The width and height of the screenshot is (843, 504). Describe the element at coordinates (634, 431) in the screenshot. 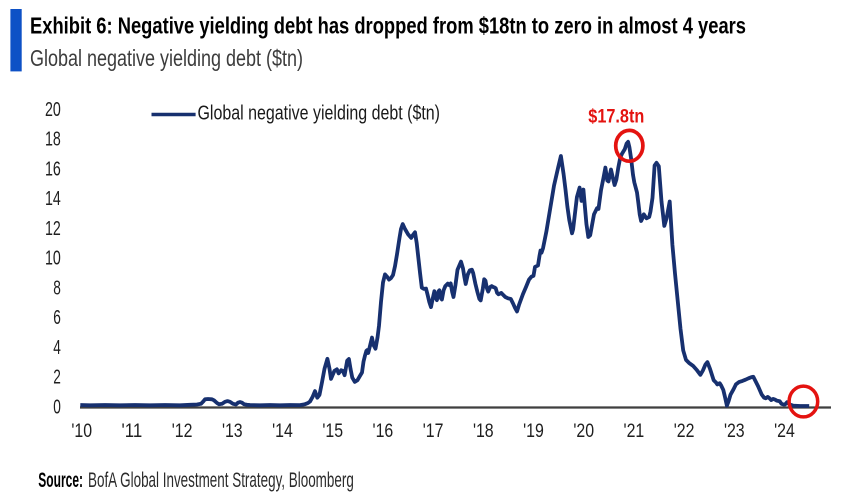

I see `svg-text: '21` at that location.